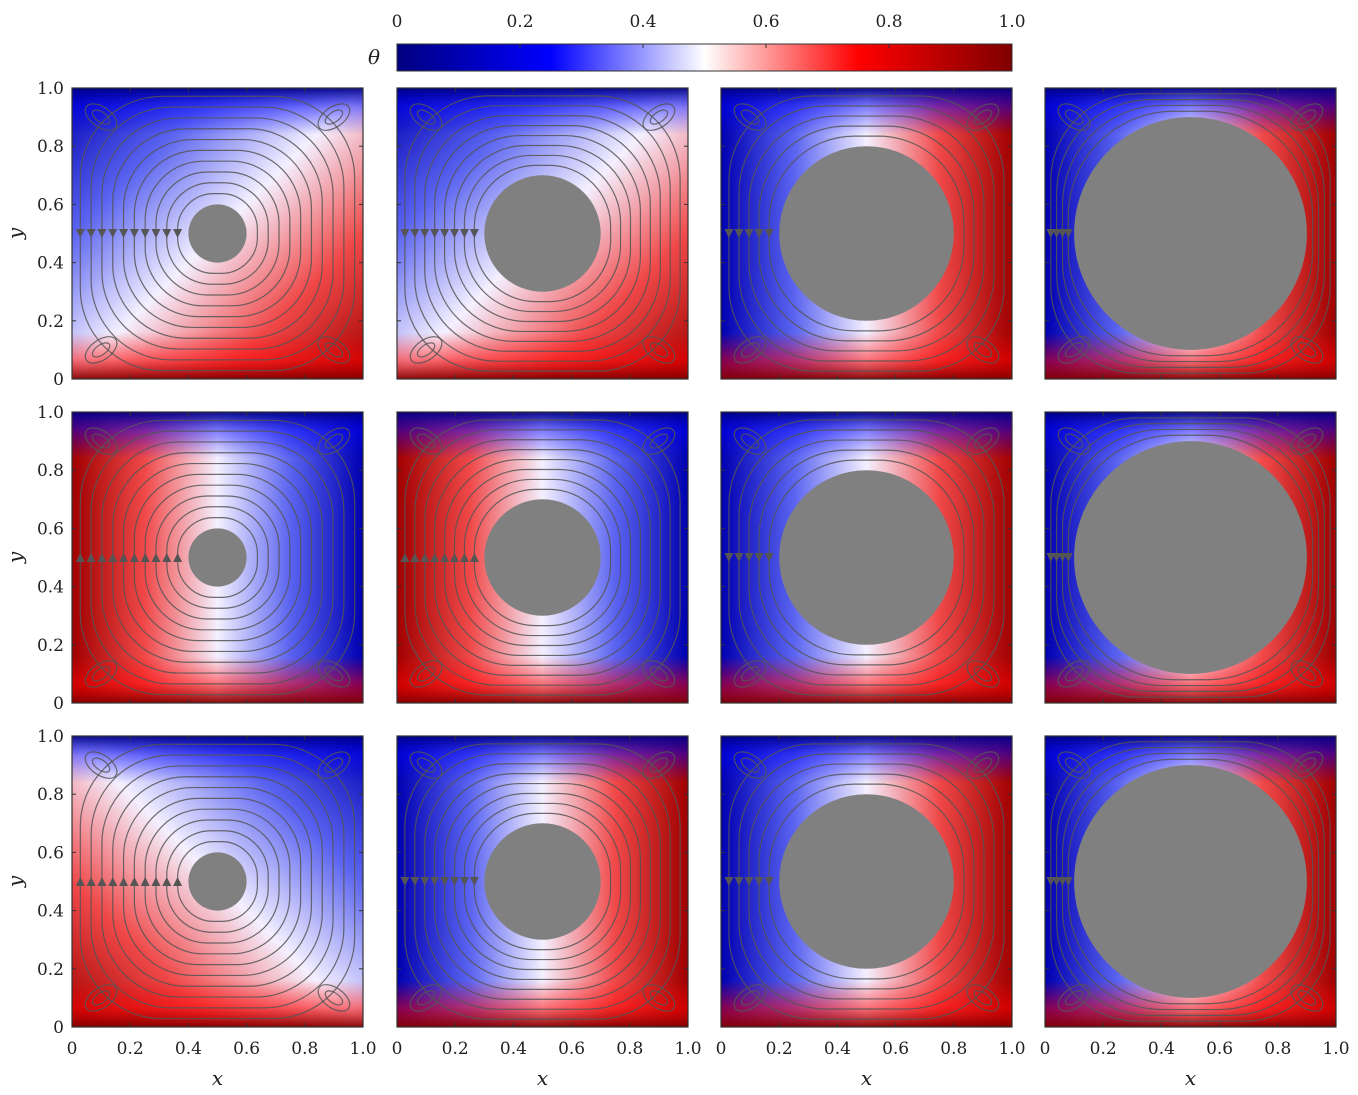  I want to click on colorbar-tick-label: 0.4, so click(642, 22).